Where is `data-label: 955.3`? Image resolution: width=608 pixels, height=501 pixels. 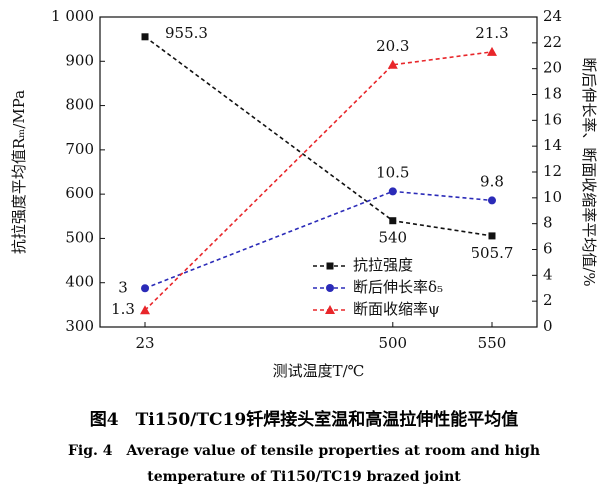 data-label: 955.3 is located at coordinates (186, 33).